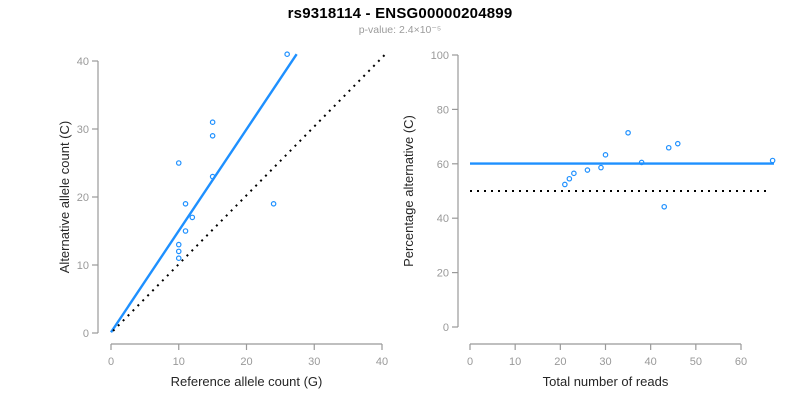  Describe the element at coordinates (696, 362) in the screenshot. I see `x-tick-label: 50` at that location.